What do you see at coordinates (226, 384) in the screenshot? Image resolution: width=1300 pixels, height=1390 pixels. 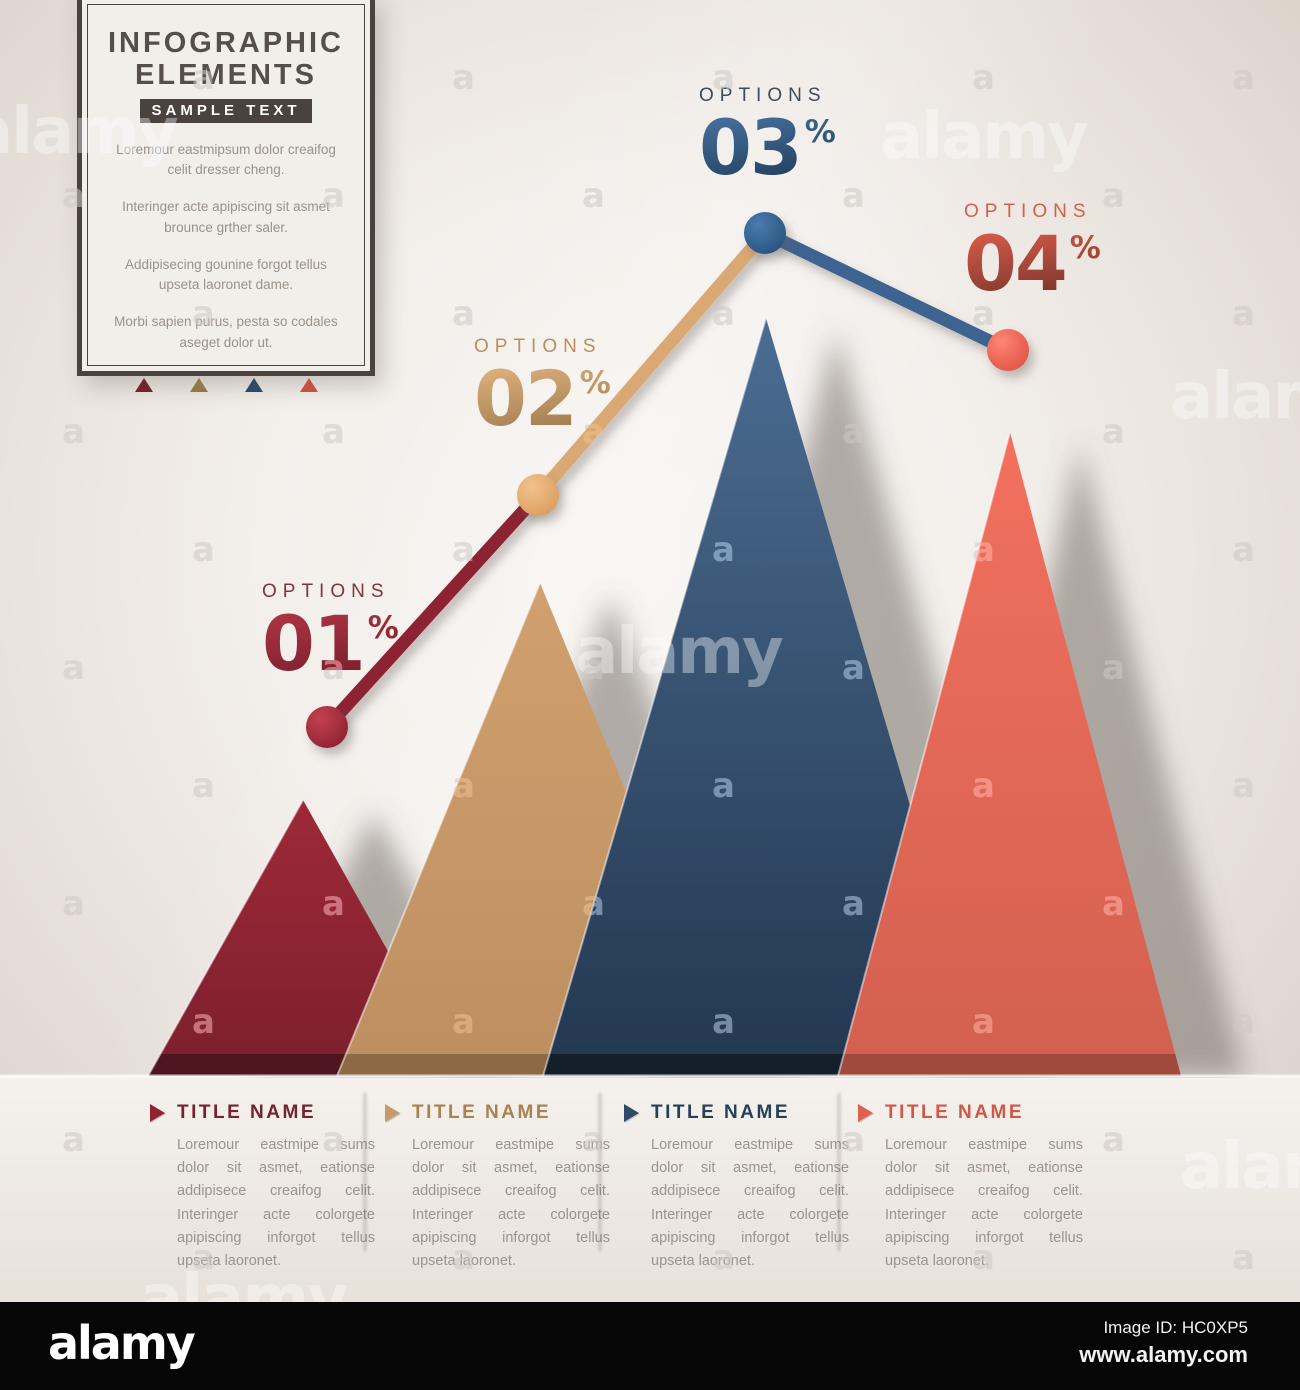 I see `header-bullet-row` at bounding box center [226, 384].